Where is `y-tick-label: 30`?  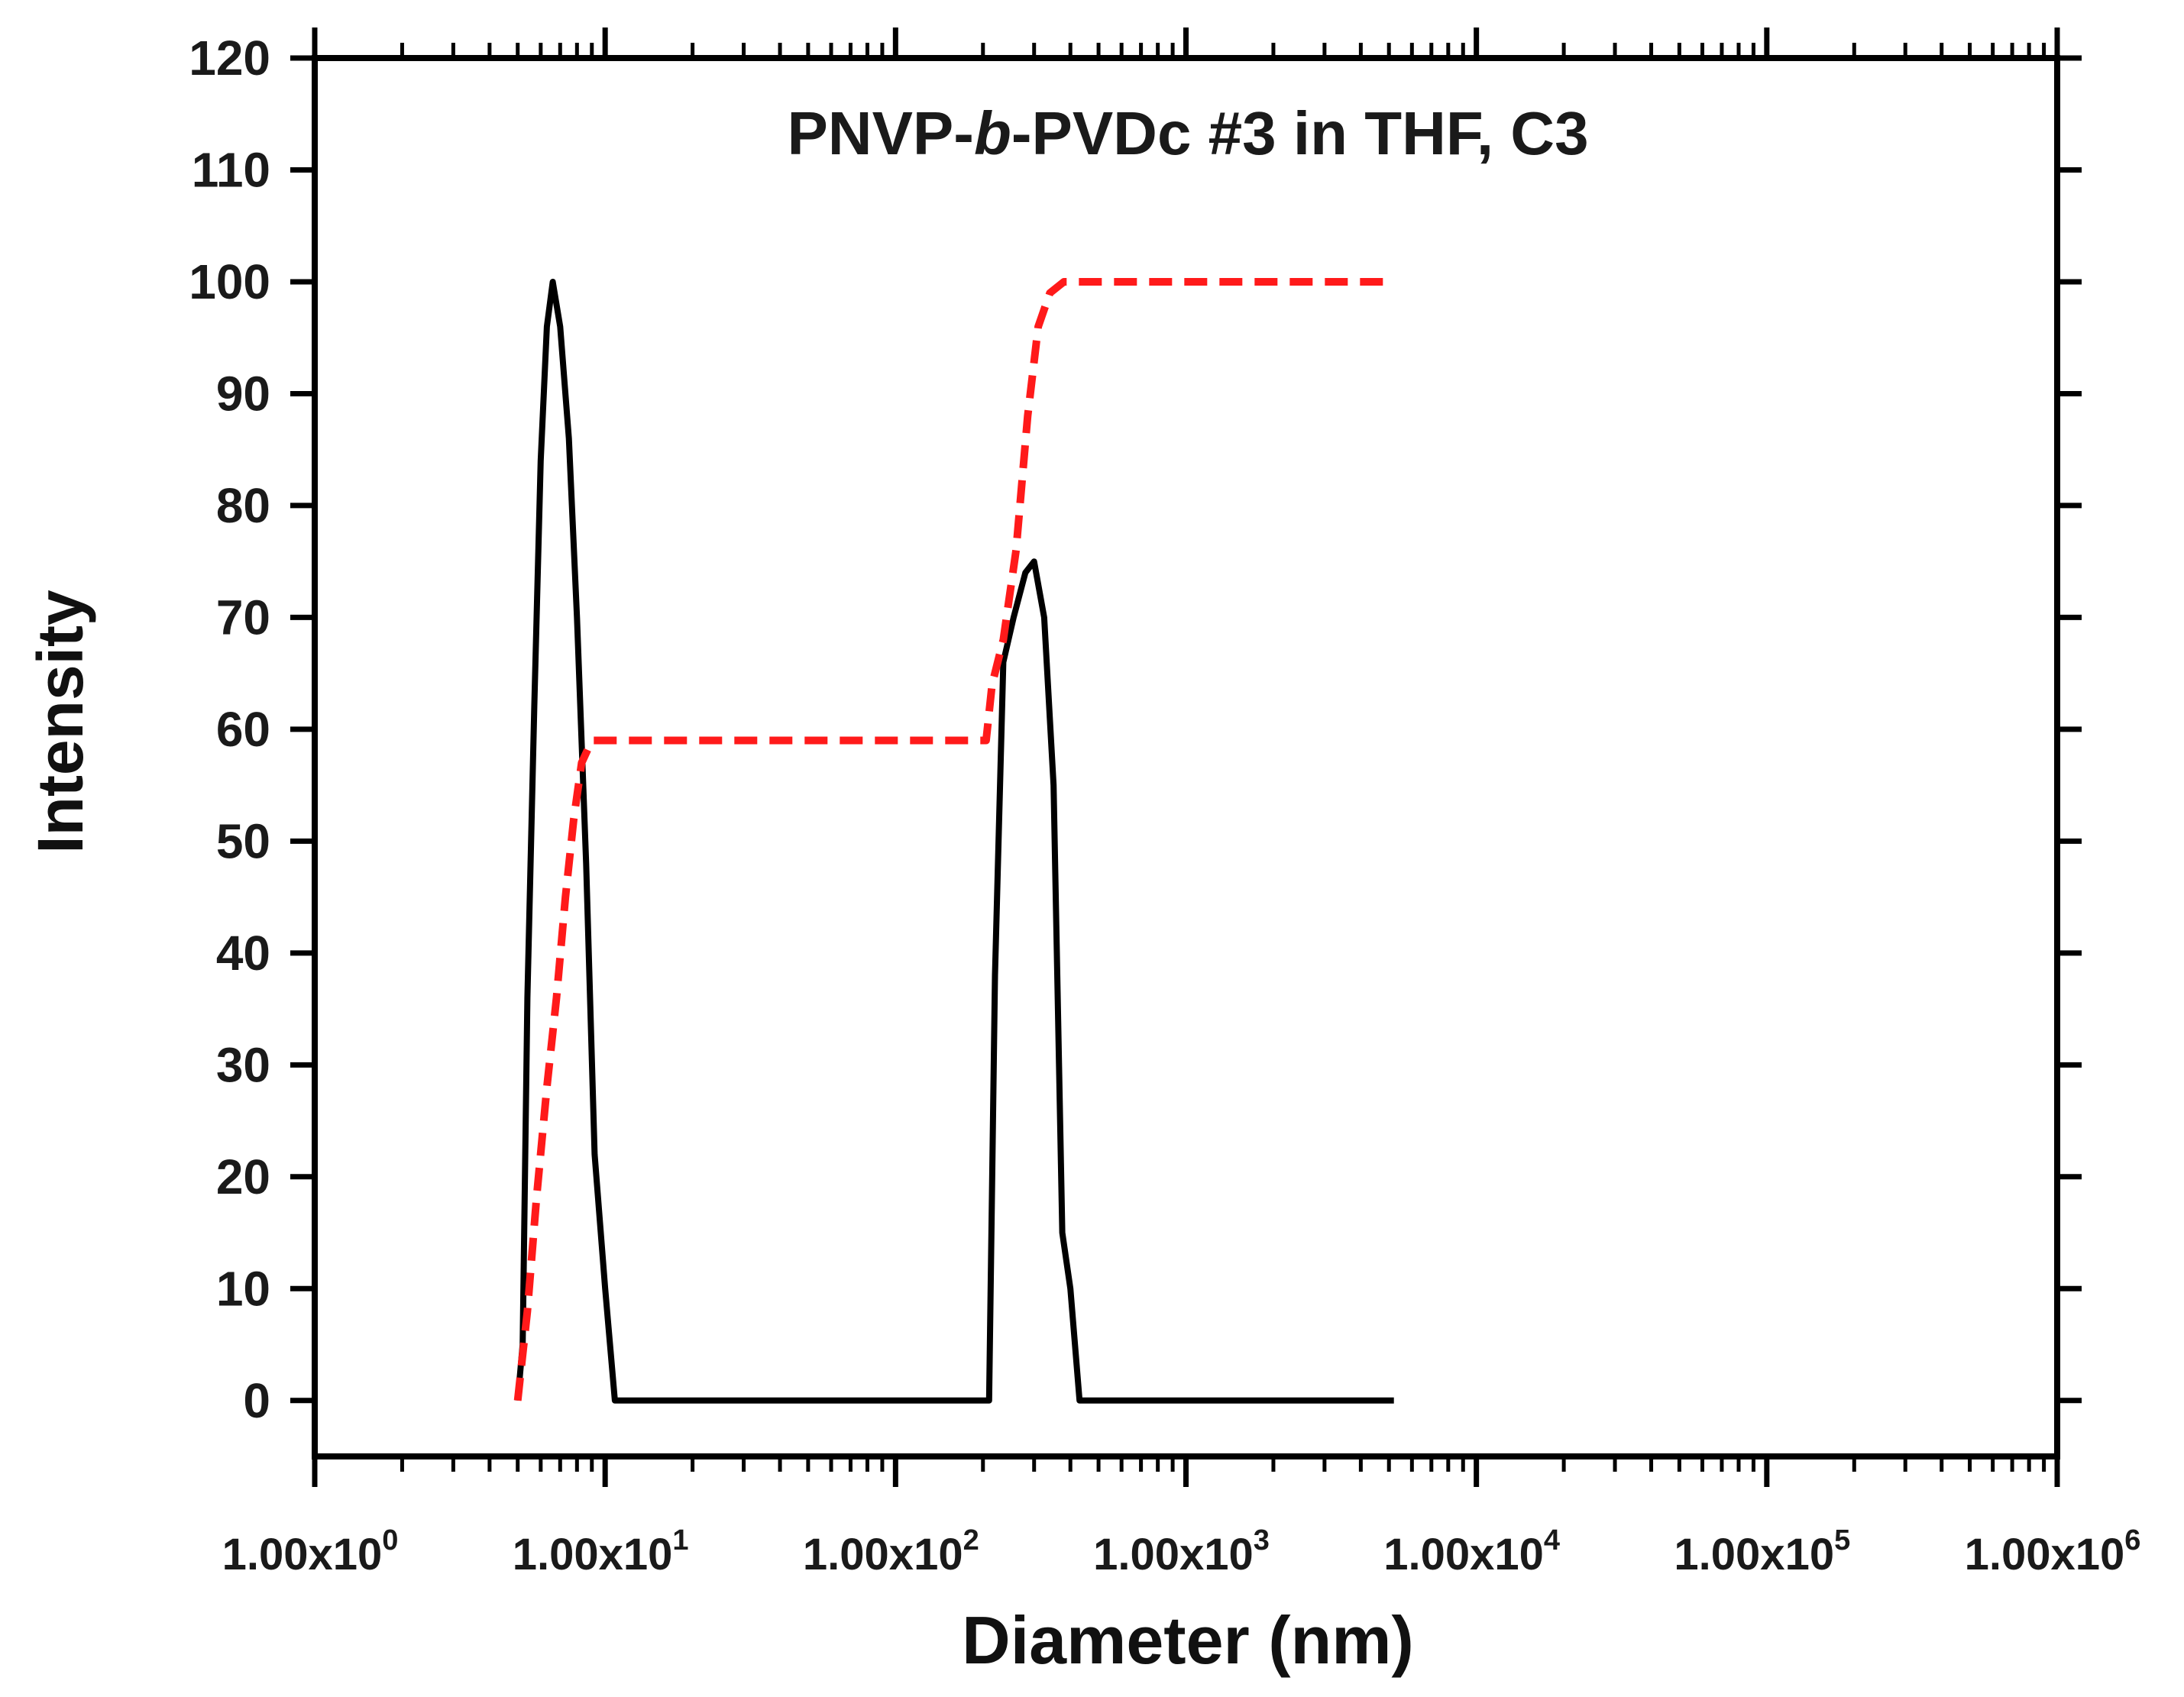
y-tick-label: 30 is located at coordinates (243, 1064).